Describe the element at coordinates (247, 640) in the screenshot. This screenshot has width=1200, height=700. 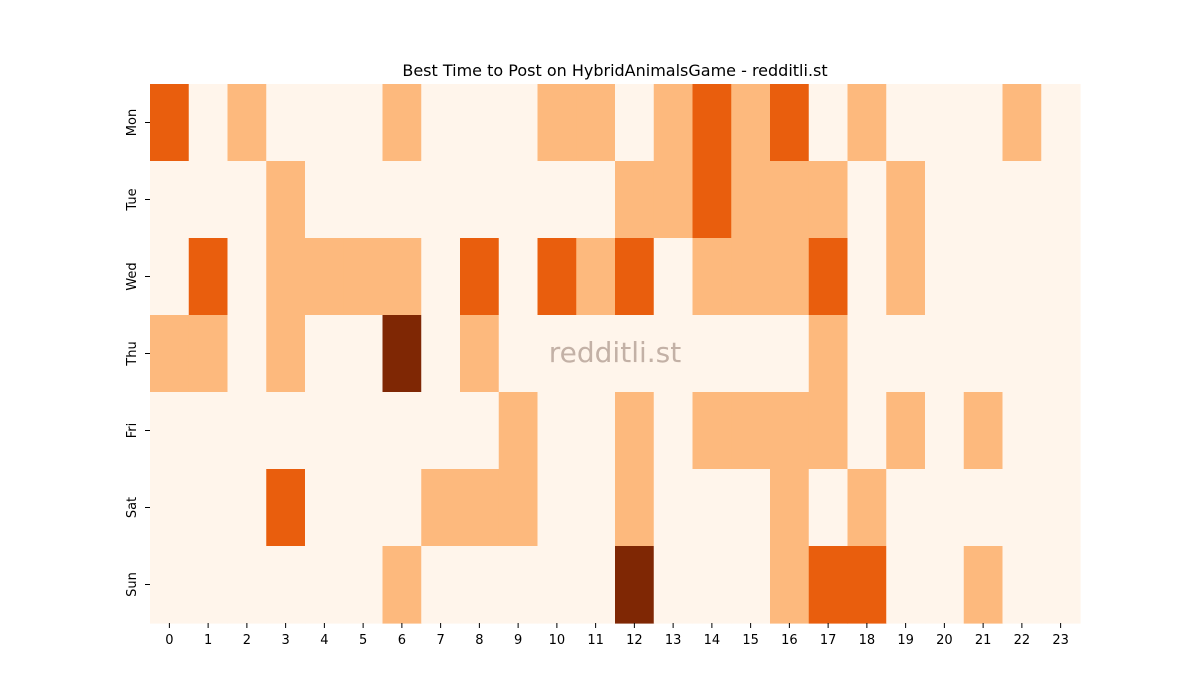
I see `x-tick-label: 2` at that location.